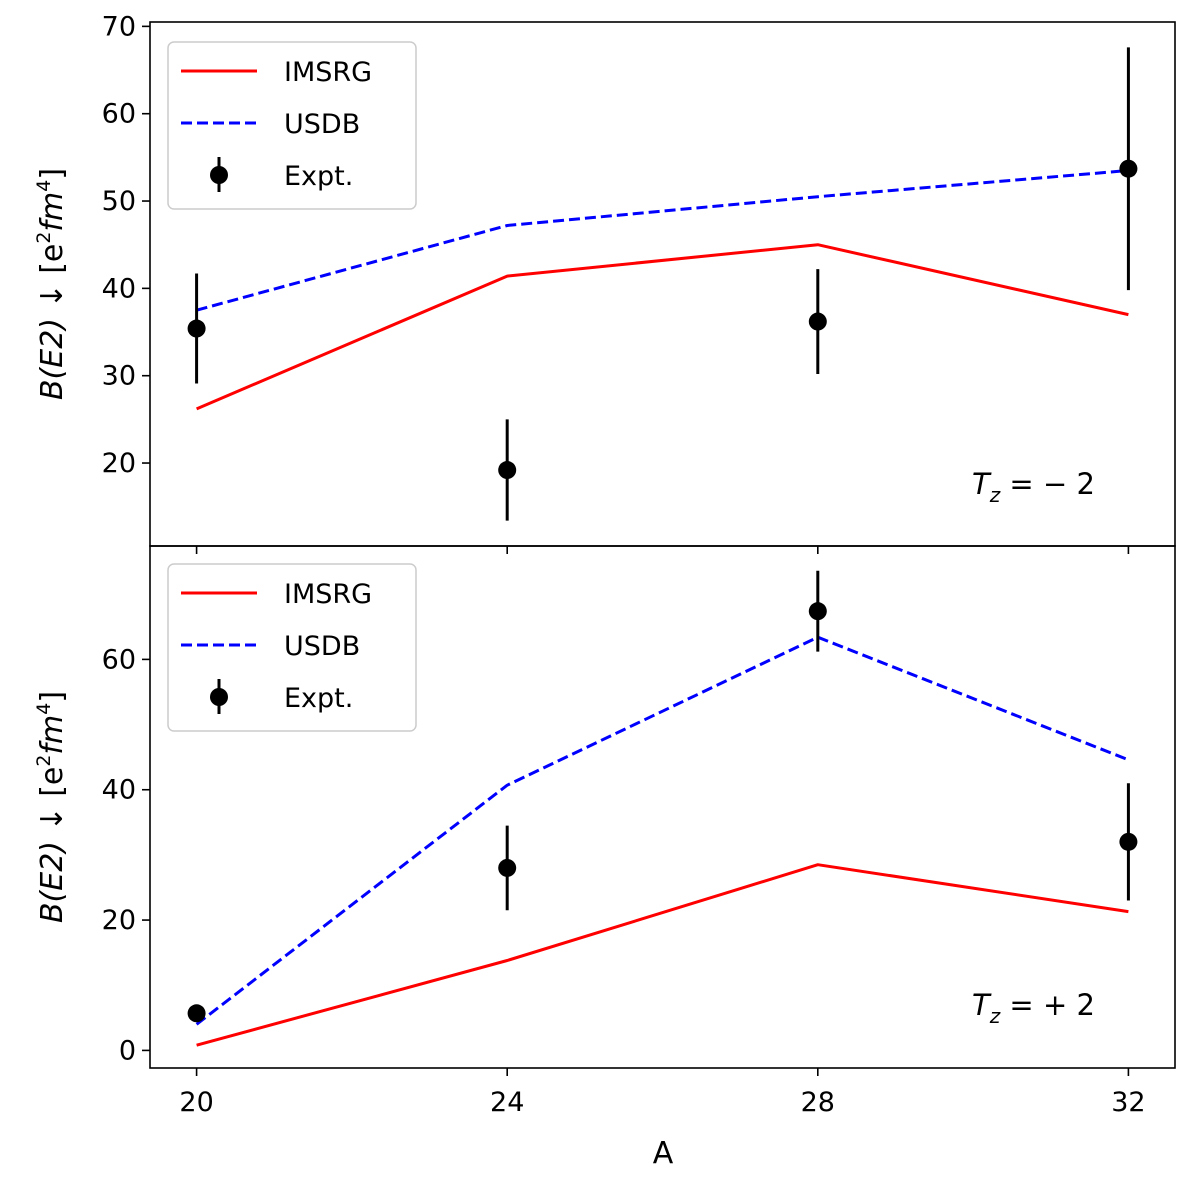  Describe the element at coordinates (1033, 487) in the screenshot. I see `top-tz-annotation: Tz = − 2` at that location.